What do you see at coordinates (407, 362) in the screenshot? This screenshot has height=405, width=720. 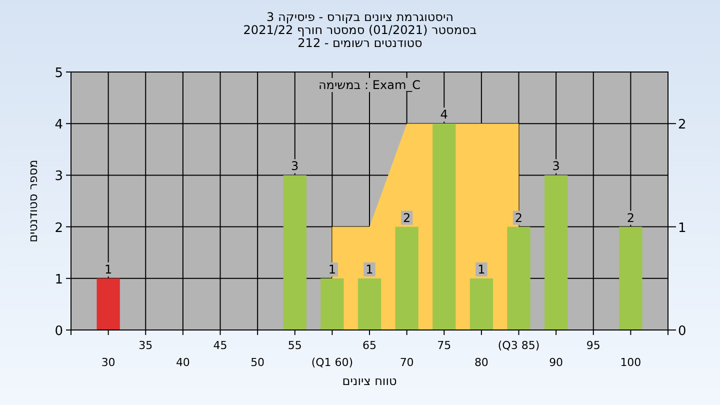 I see `x-tick-label: 70` at bounding box center [407, 362].